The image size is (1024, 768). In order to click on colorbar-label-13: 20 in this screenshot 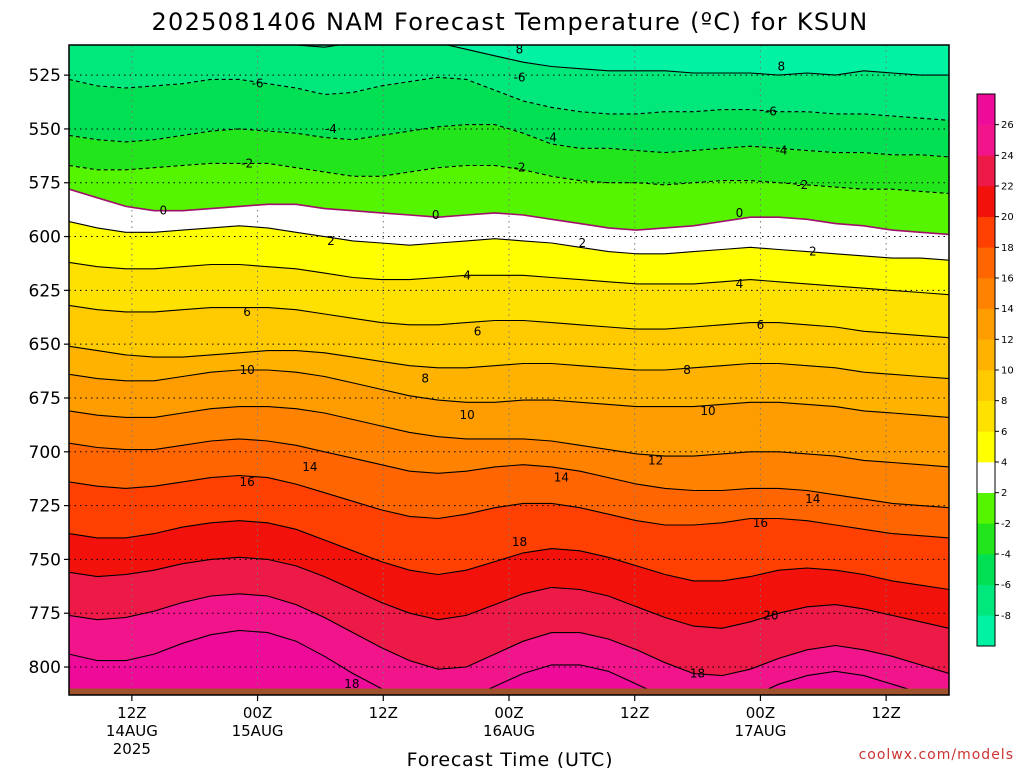, I will do `click(1007, 217)`.